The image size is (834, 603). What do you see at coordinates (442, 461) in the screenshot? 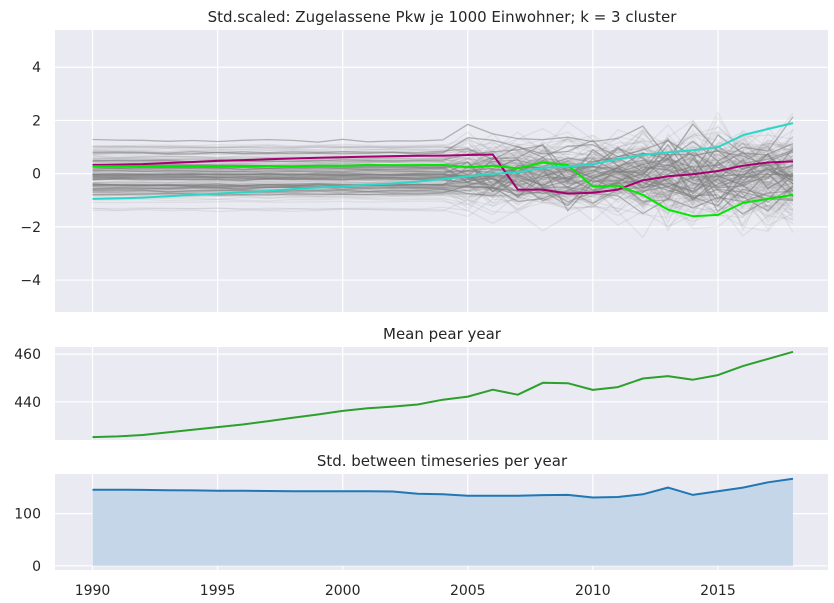
I see `std-chart-title: Std. between timeseries per year` at bounding box center [442, 461].